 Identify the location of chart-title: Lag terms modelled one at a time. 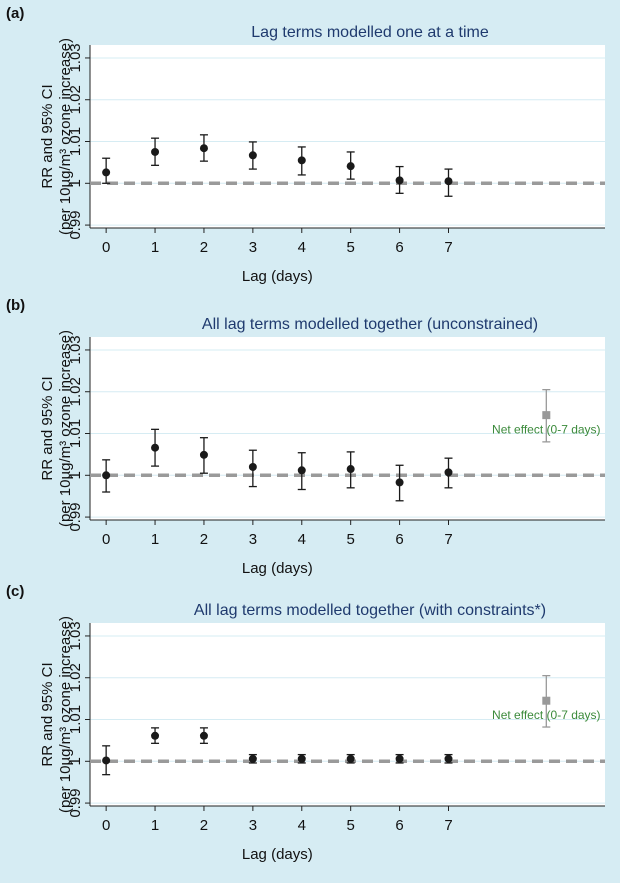
(370, 32).